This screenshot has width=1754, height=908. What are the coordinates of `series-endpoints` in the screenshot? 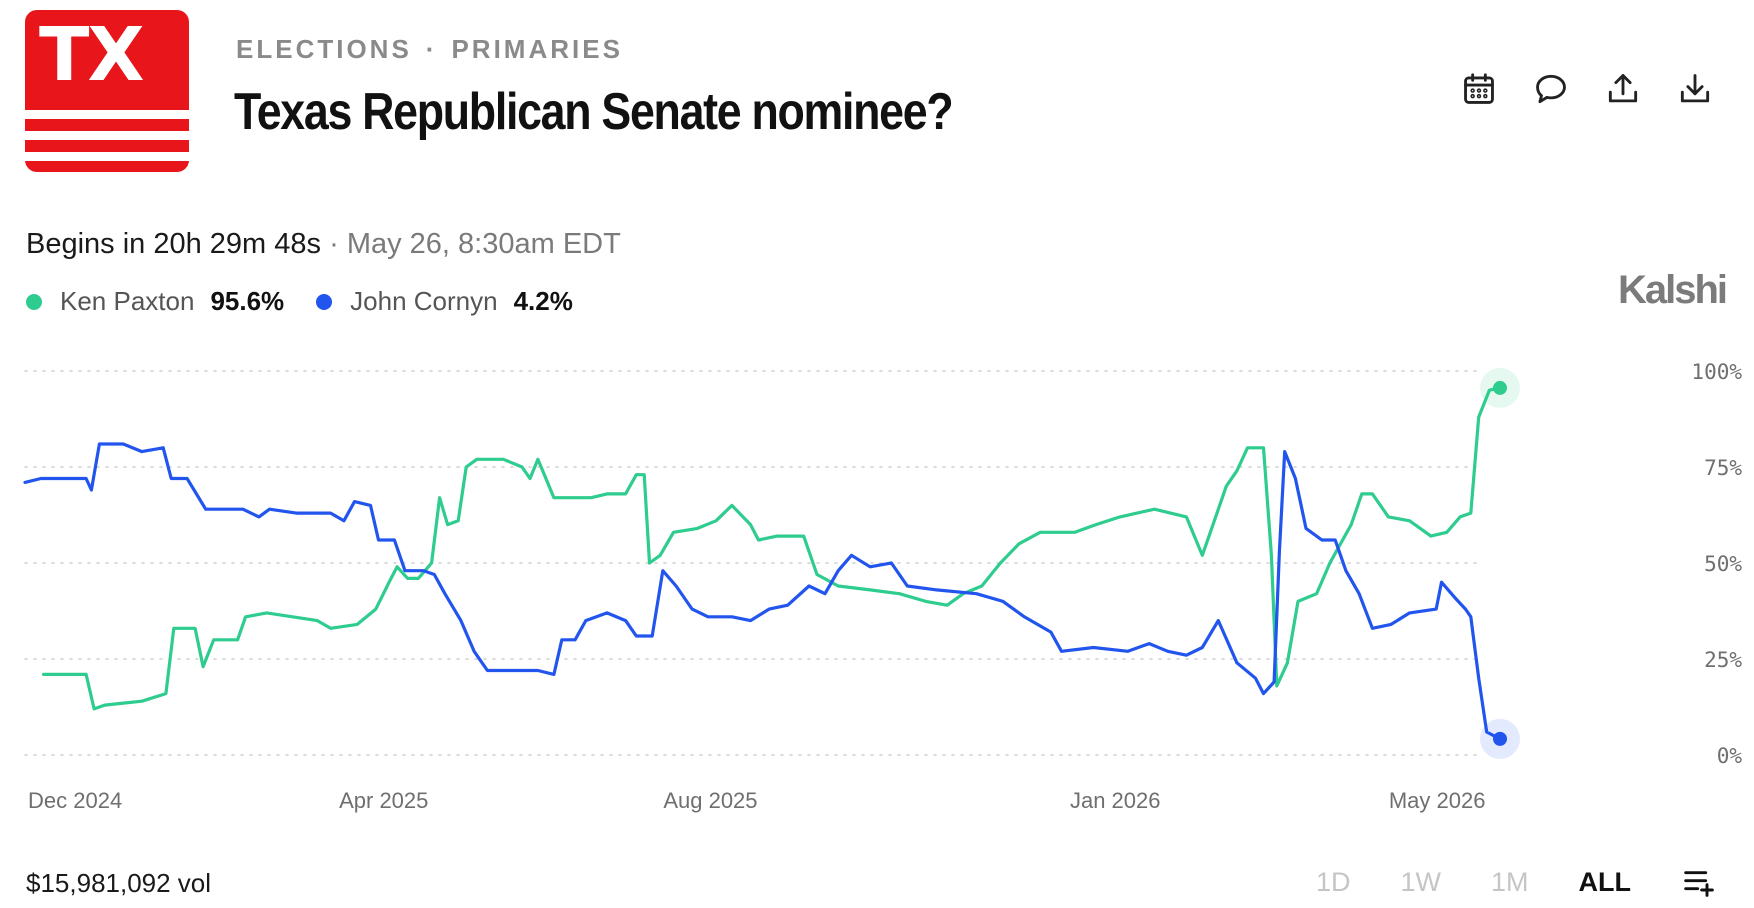 It's located at (1500, 563).